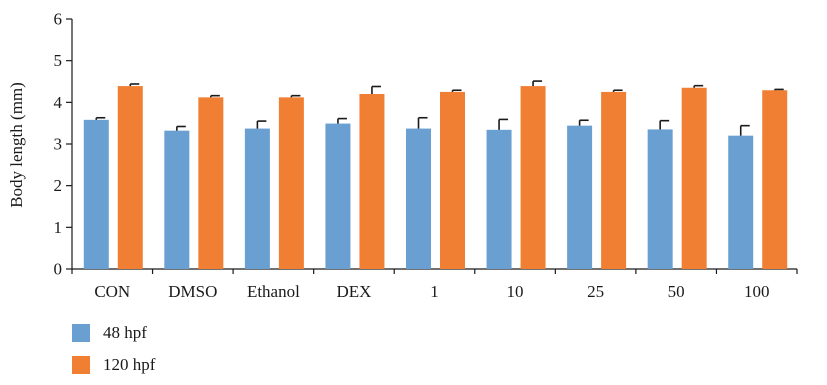 This screenshot has width=827, height=385. I want to click on x-tick-label: 100, so click(757, 291).